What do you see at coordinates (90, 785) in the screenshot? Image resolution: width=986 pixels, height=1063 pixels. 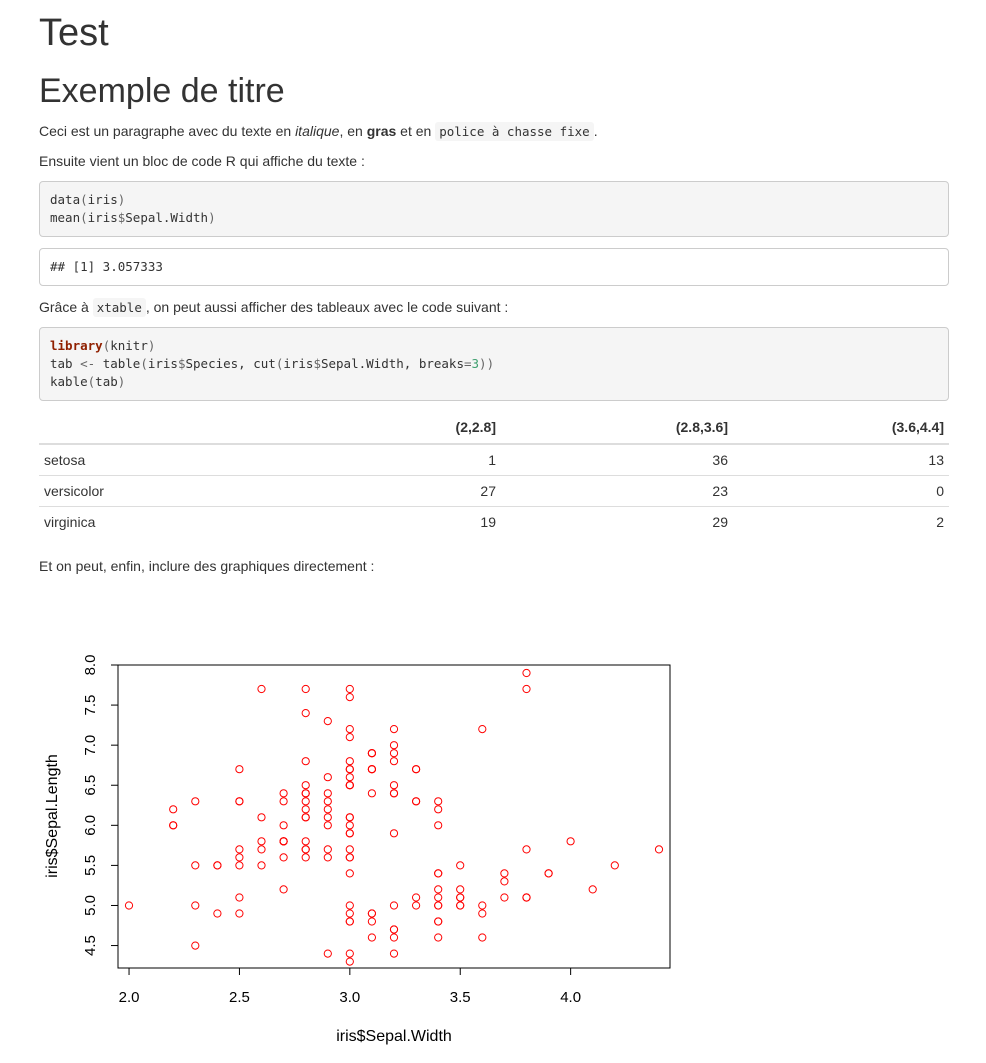 I see `y-tick-label: 6.5` at bounding box center [90, 785].